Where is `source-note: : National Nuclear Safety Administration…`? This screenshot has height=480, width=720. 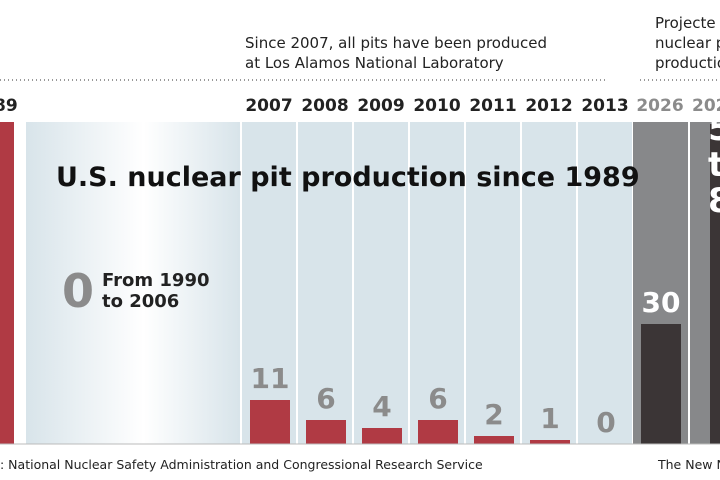
source-note: : National Nuclear Safety Administration… is located at coordinates (241, 464).